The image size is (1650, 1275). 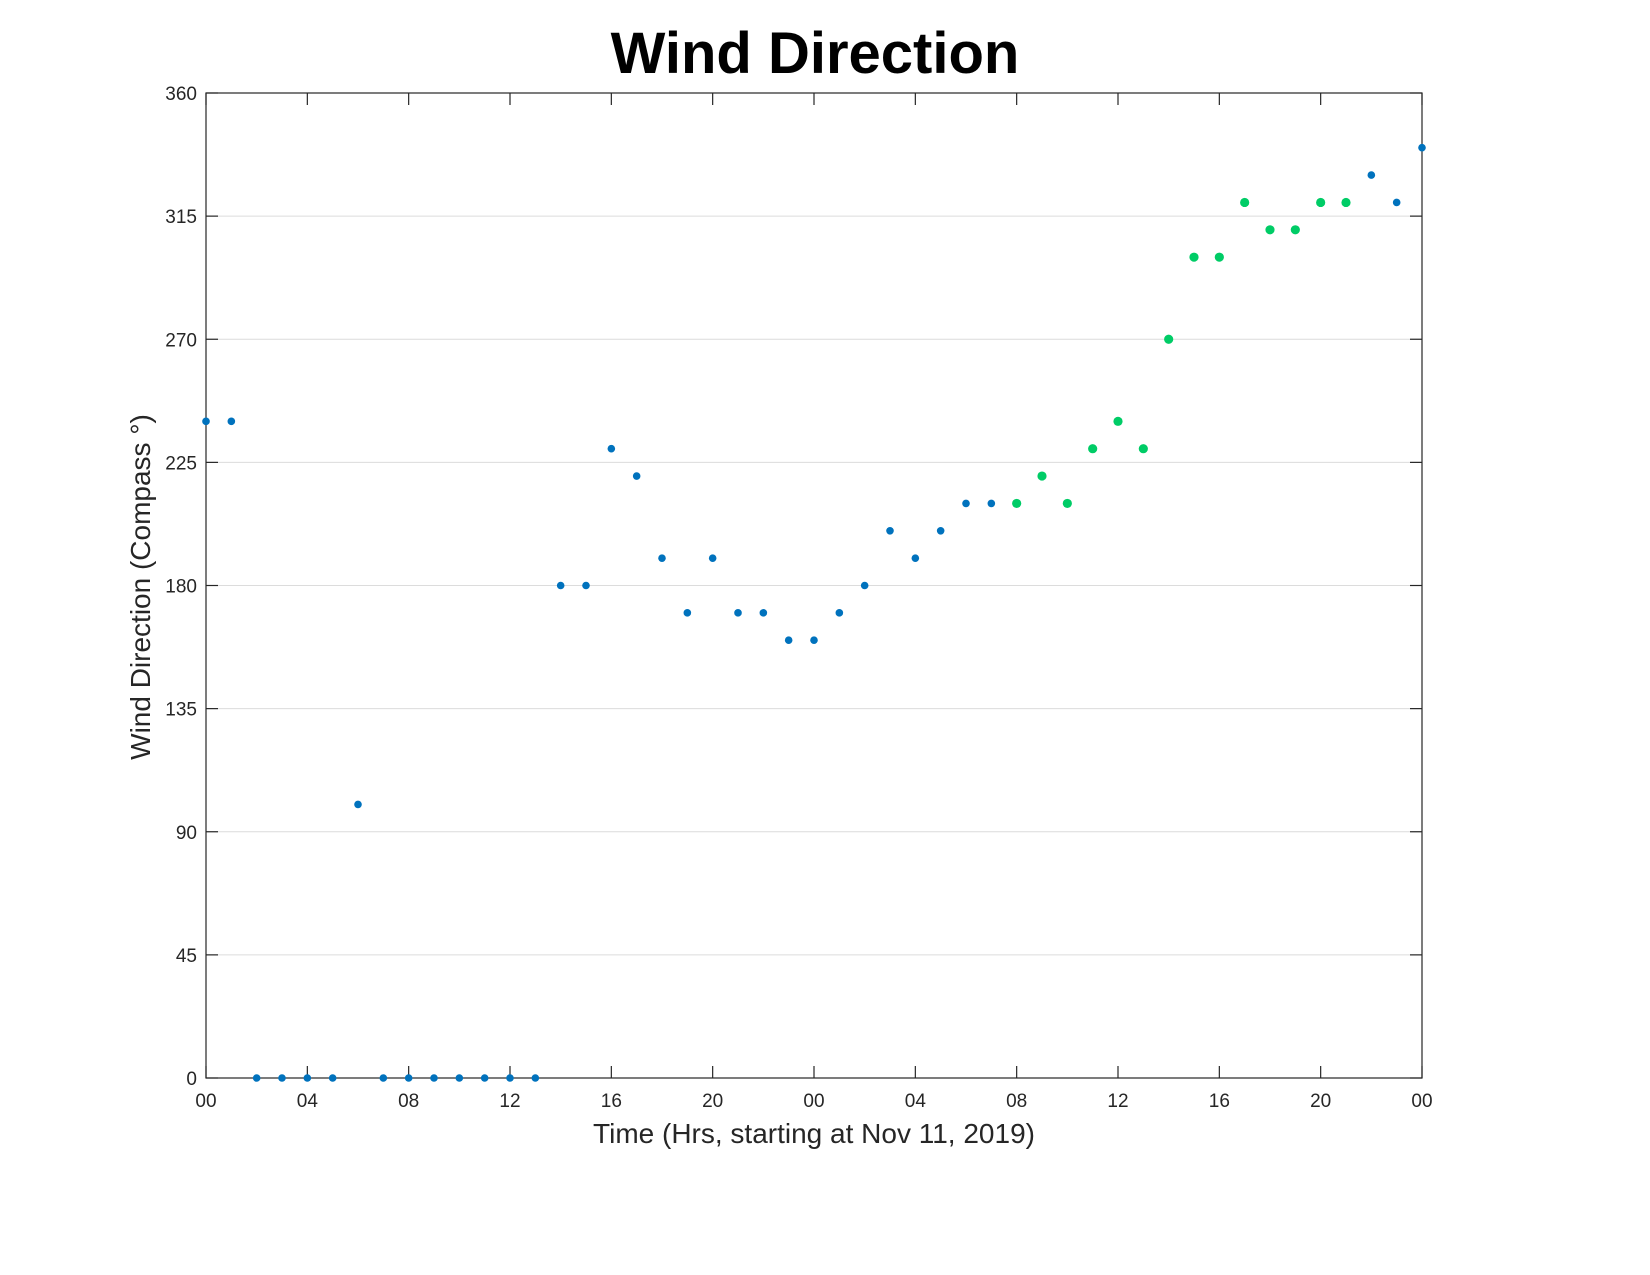 I want to click on y-tick-label: 90, so click(x=186, y=833).